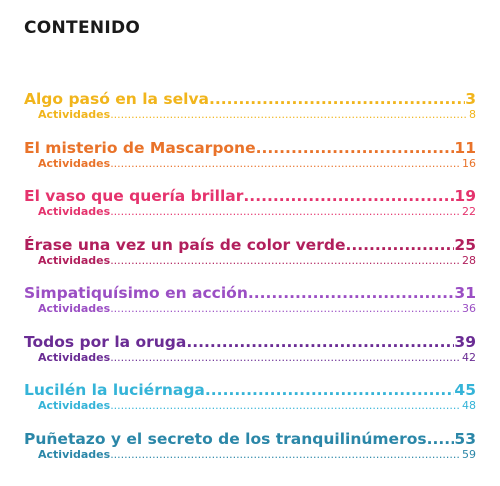  I want to click on toc-page-number: 53, so click(465, 438).